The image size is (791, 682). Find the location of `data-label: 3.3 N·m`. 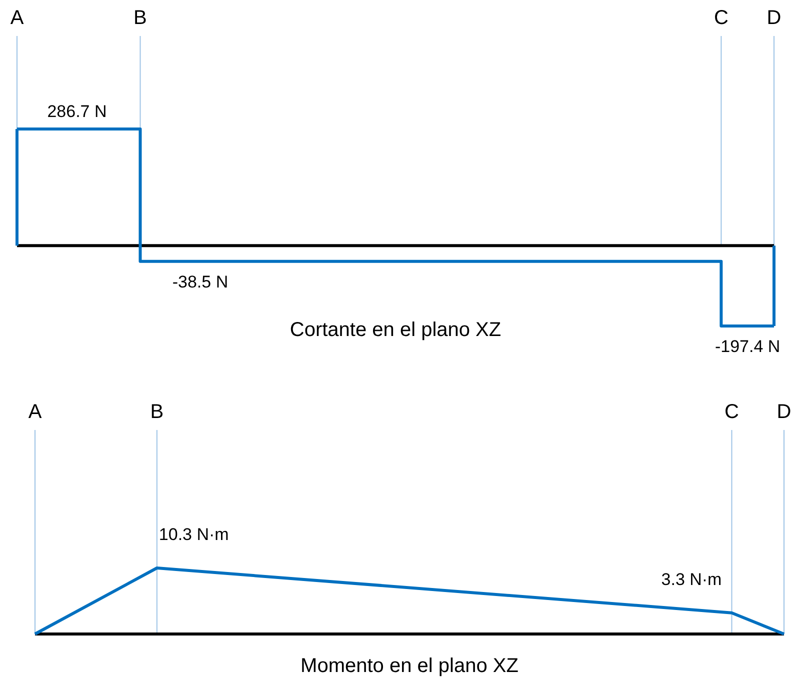

data-label: 3.3 N·m is located at coordinates (691, 579).